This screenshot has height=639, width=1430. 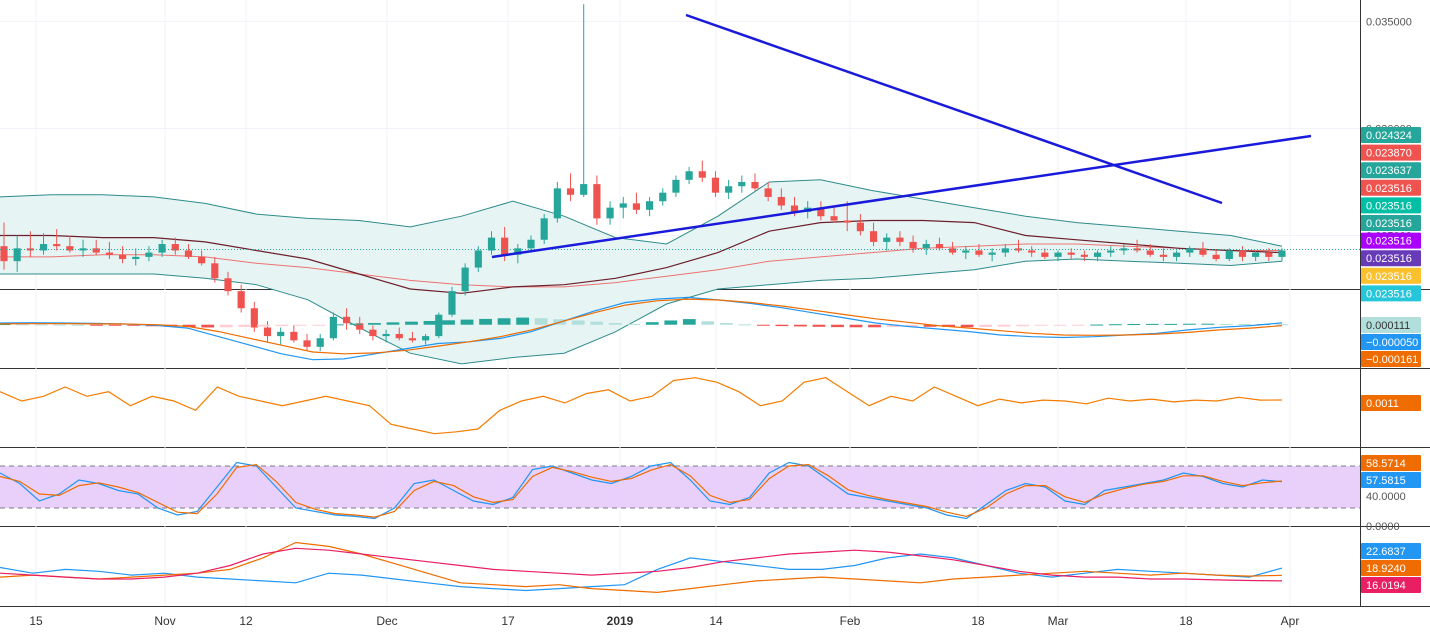 What do you see at coordinates (954, 109) in the screenshot?
I see `descending-trendline` at bounding box center [954, 109].